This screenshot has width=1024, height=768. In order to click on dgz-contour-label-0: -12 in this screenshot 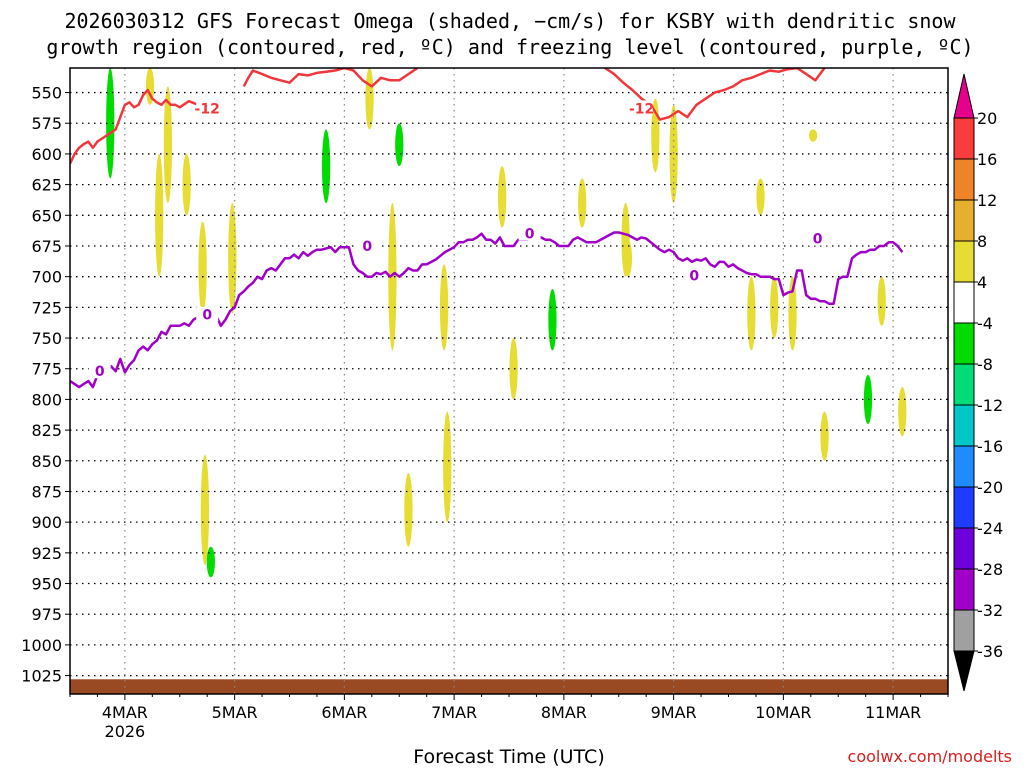, I will do `click(207, 110)`.